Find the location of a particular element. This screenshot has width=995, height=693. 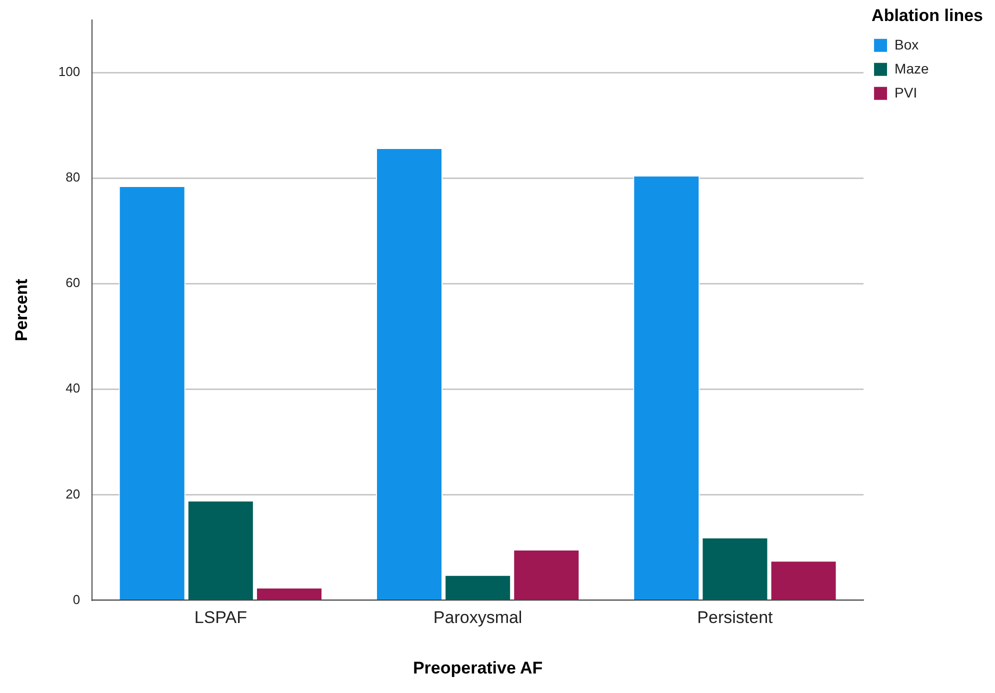

x-tick-label: Persistent is located at coordinates (735, 618).